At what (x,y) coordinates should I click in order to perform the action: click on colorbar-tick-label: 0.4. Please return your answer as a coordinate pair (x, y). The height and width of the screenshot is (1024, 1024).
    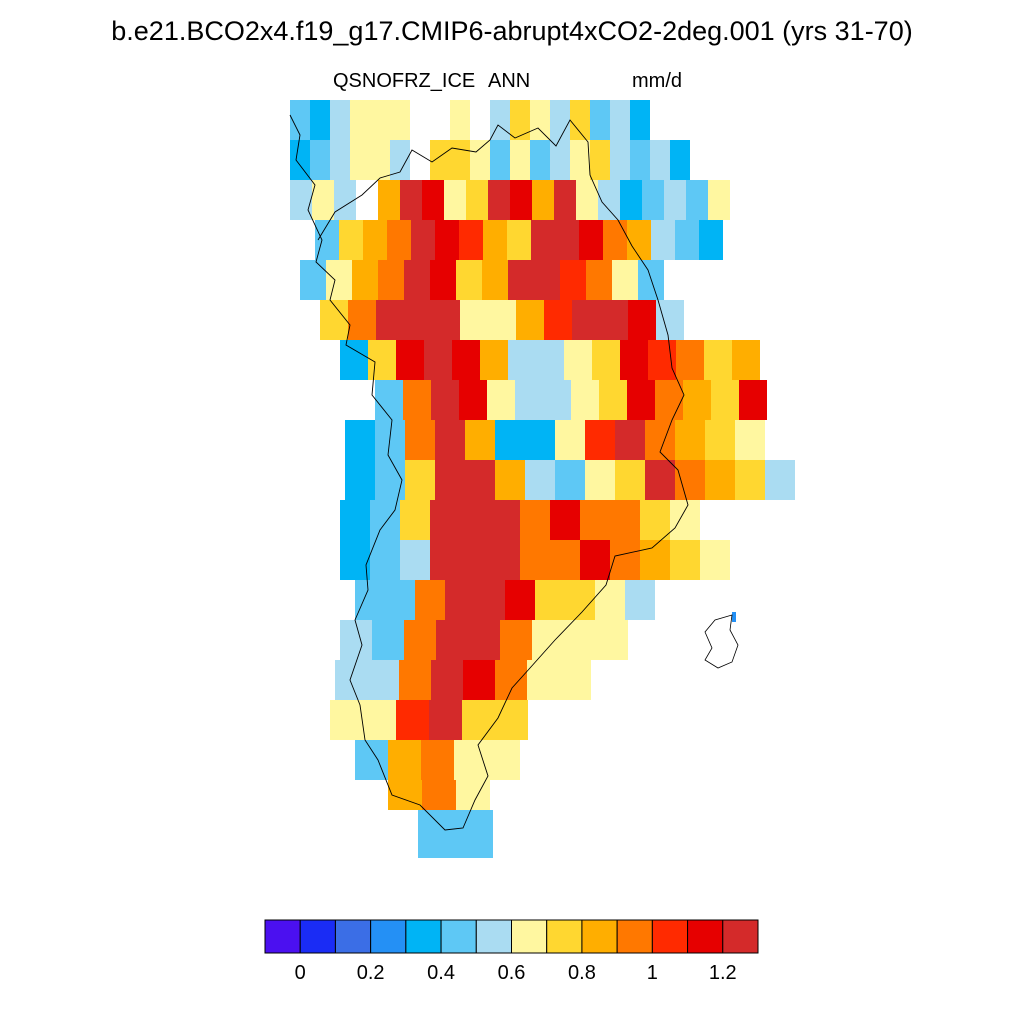
    Looking at the image, I should click on (441, 973).